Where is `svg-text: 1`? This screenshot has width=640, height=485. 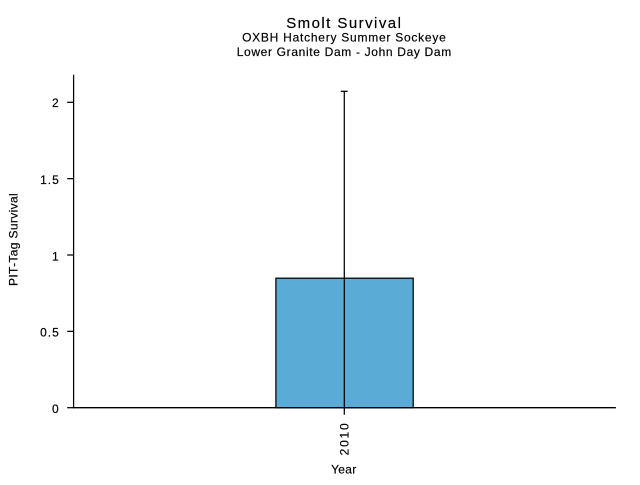
svg-text: 1 is located at coordinates (55, 256).